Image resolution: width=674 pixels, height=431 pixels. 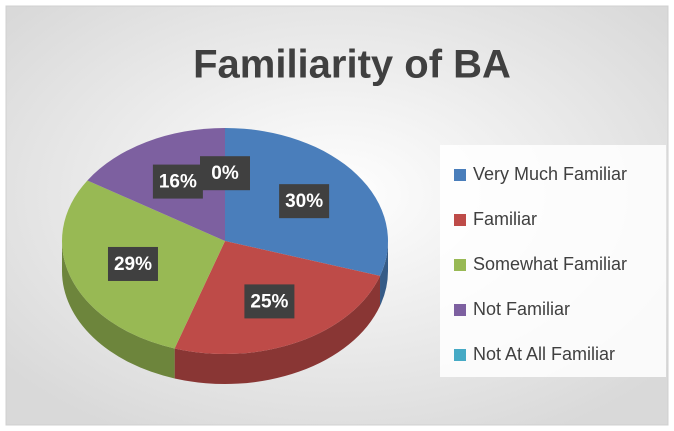 I want to click on legend-label: Not At All Familiar, so click(x=544, y=354).